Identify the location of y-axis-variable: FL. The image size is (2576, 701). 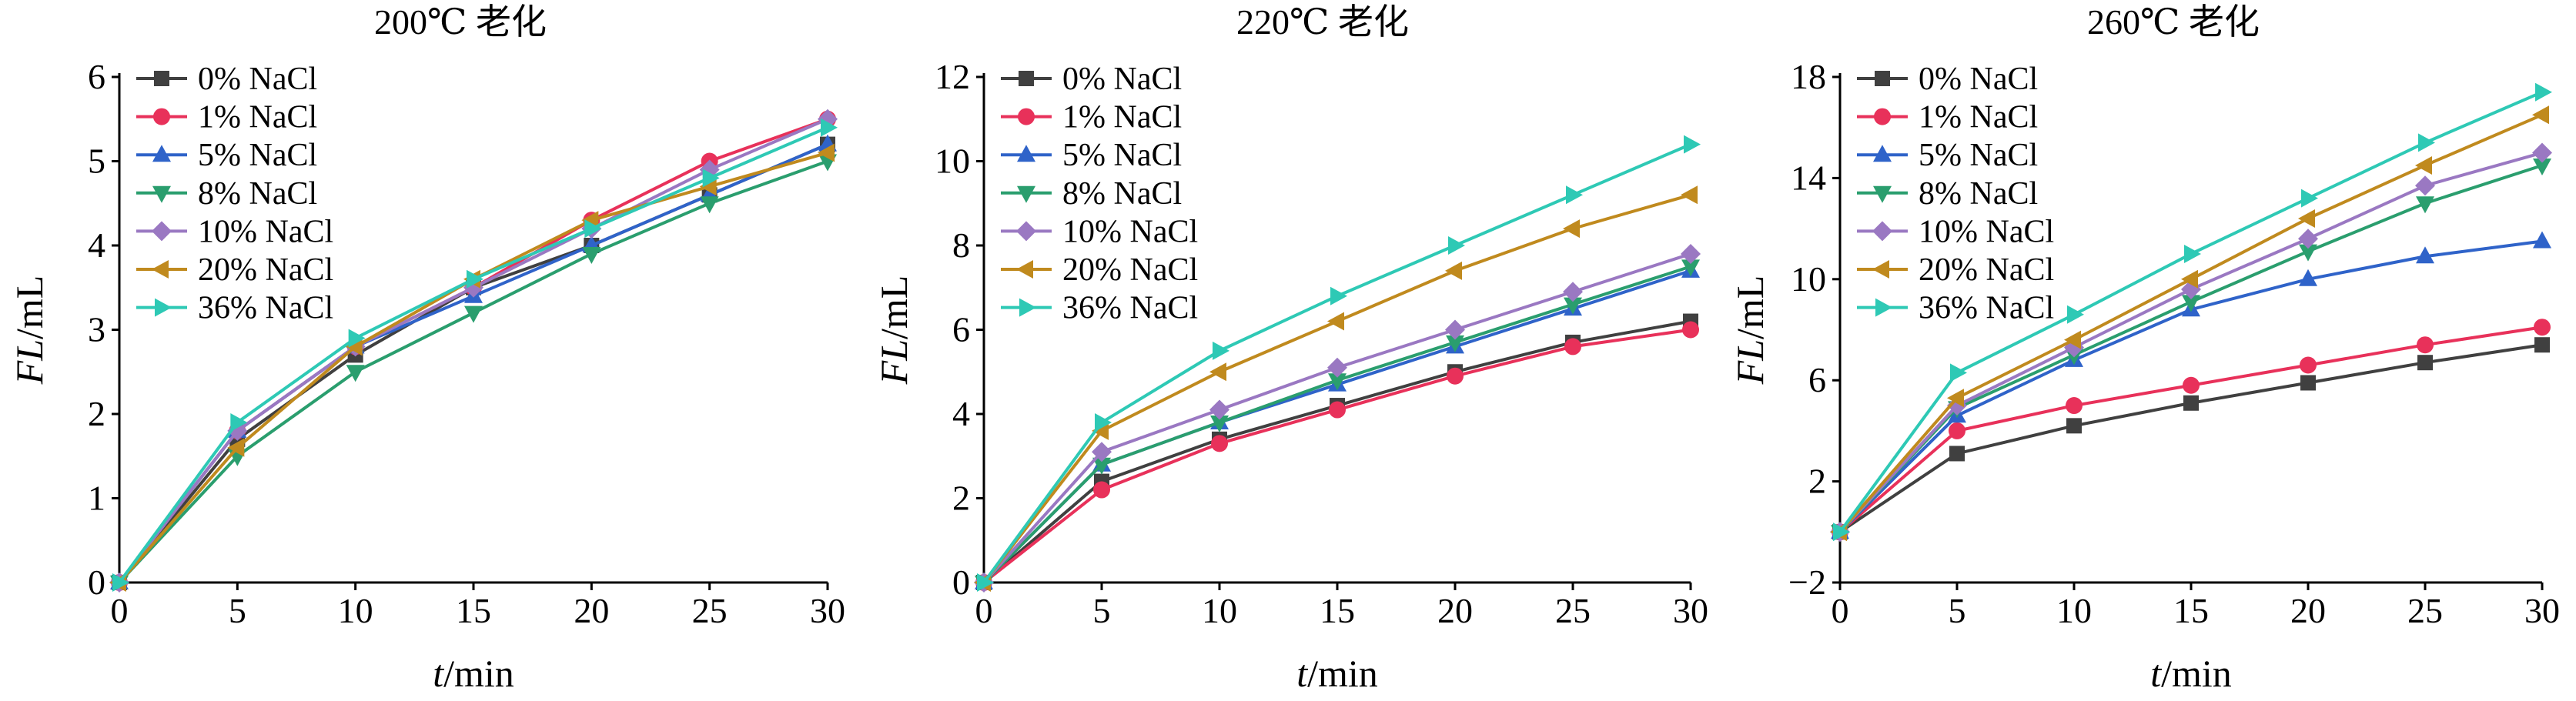
(1749, 362).